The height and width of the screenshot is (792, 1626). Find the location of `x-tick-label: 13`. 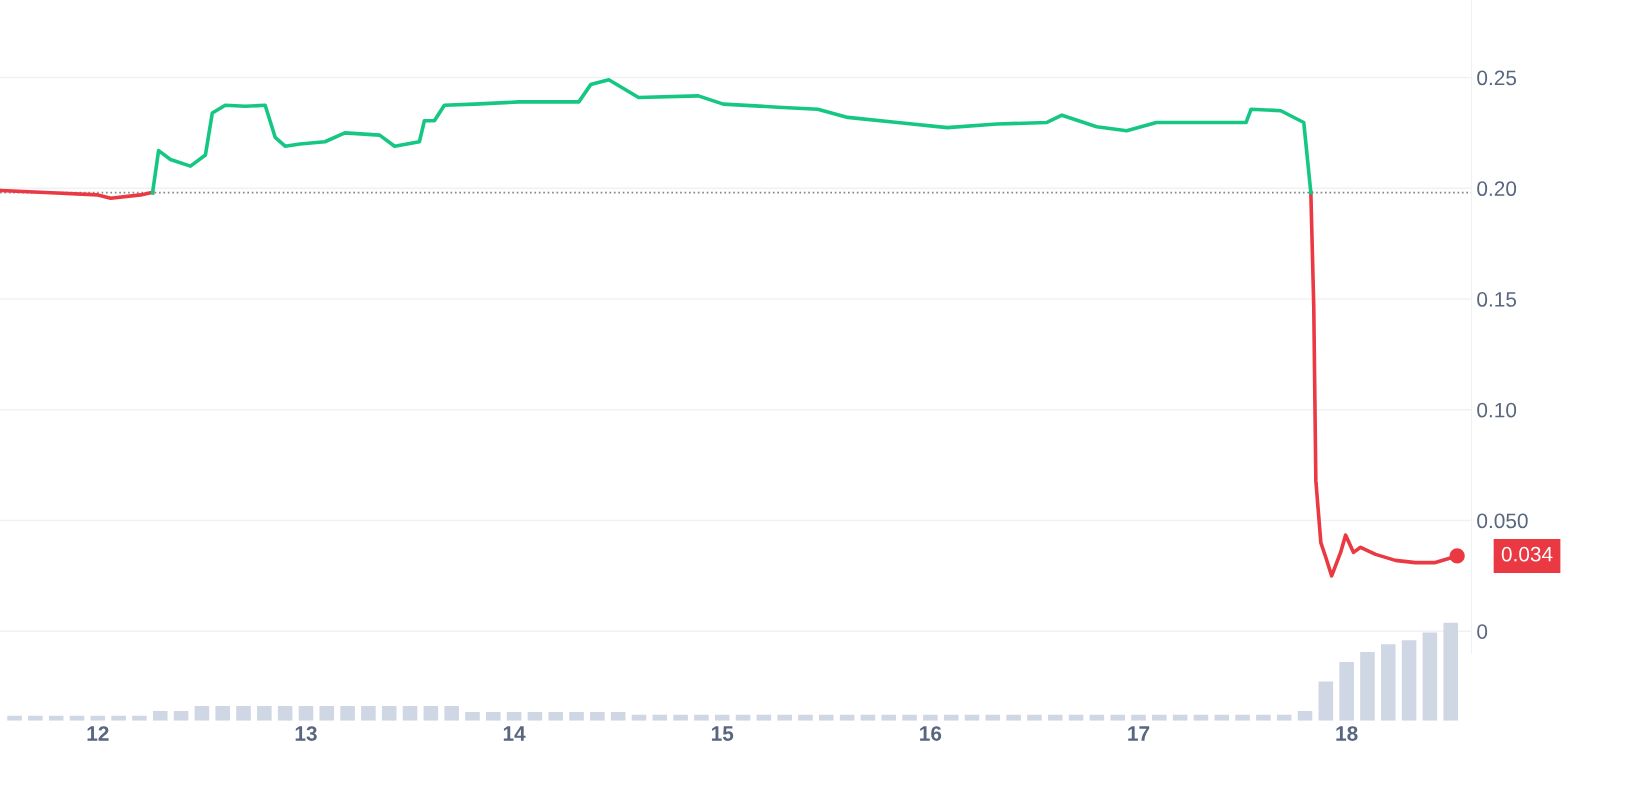

x-tick-label: 13 is located at coordinates (306, 733).